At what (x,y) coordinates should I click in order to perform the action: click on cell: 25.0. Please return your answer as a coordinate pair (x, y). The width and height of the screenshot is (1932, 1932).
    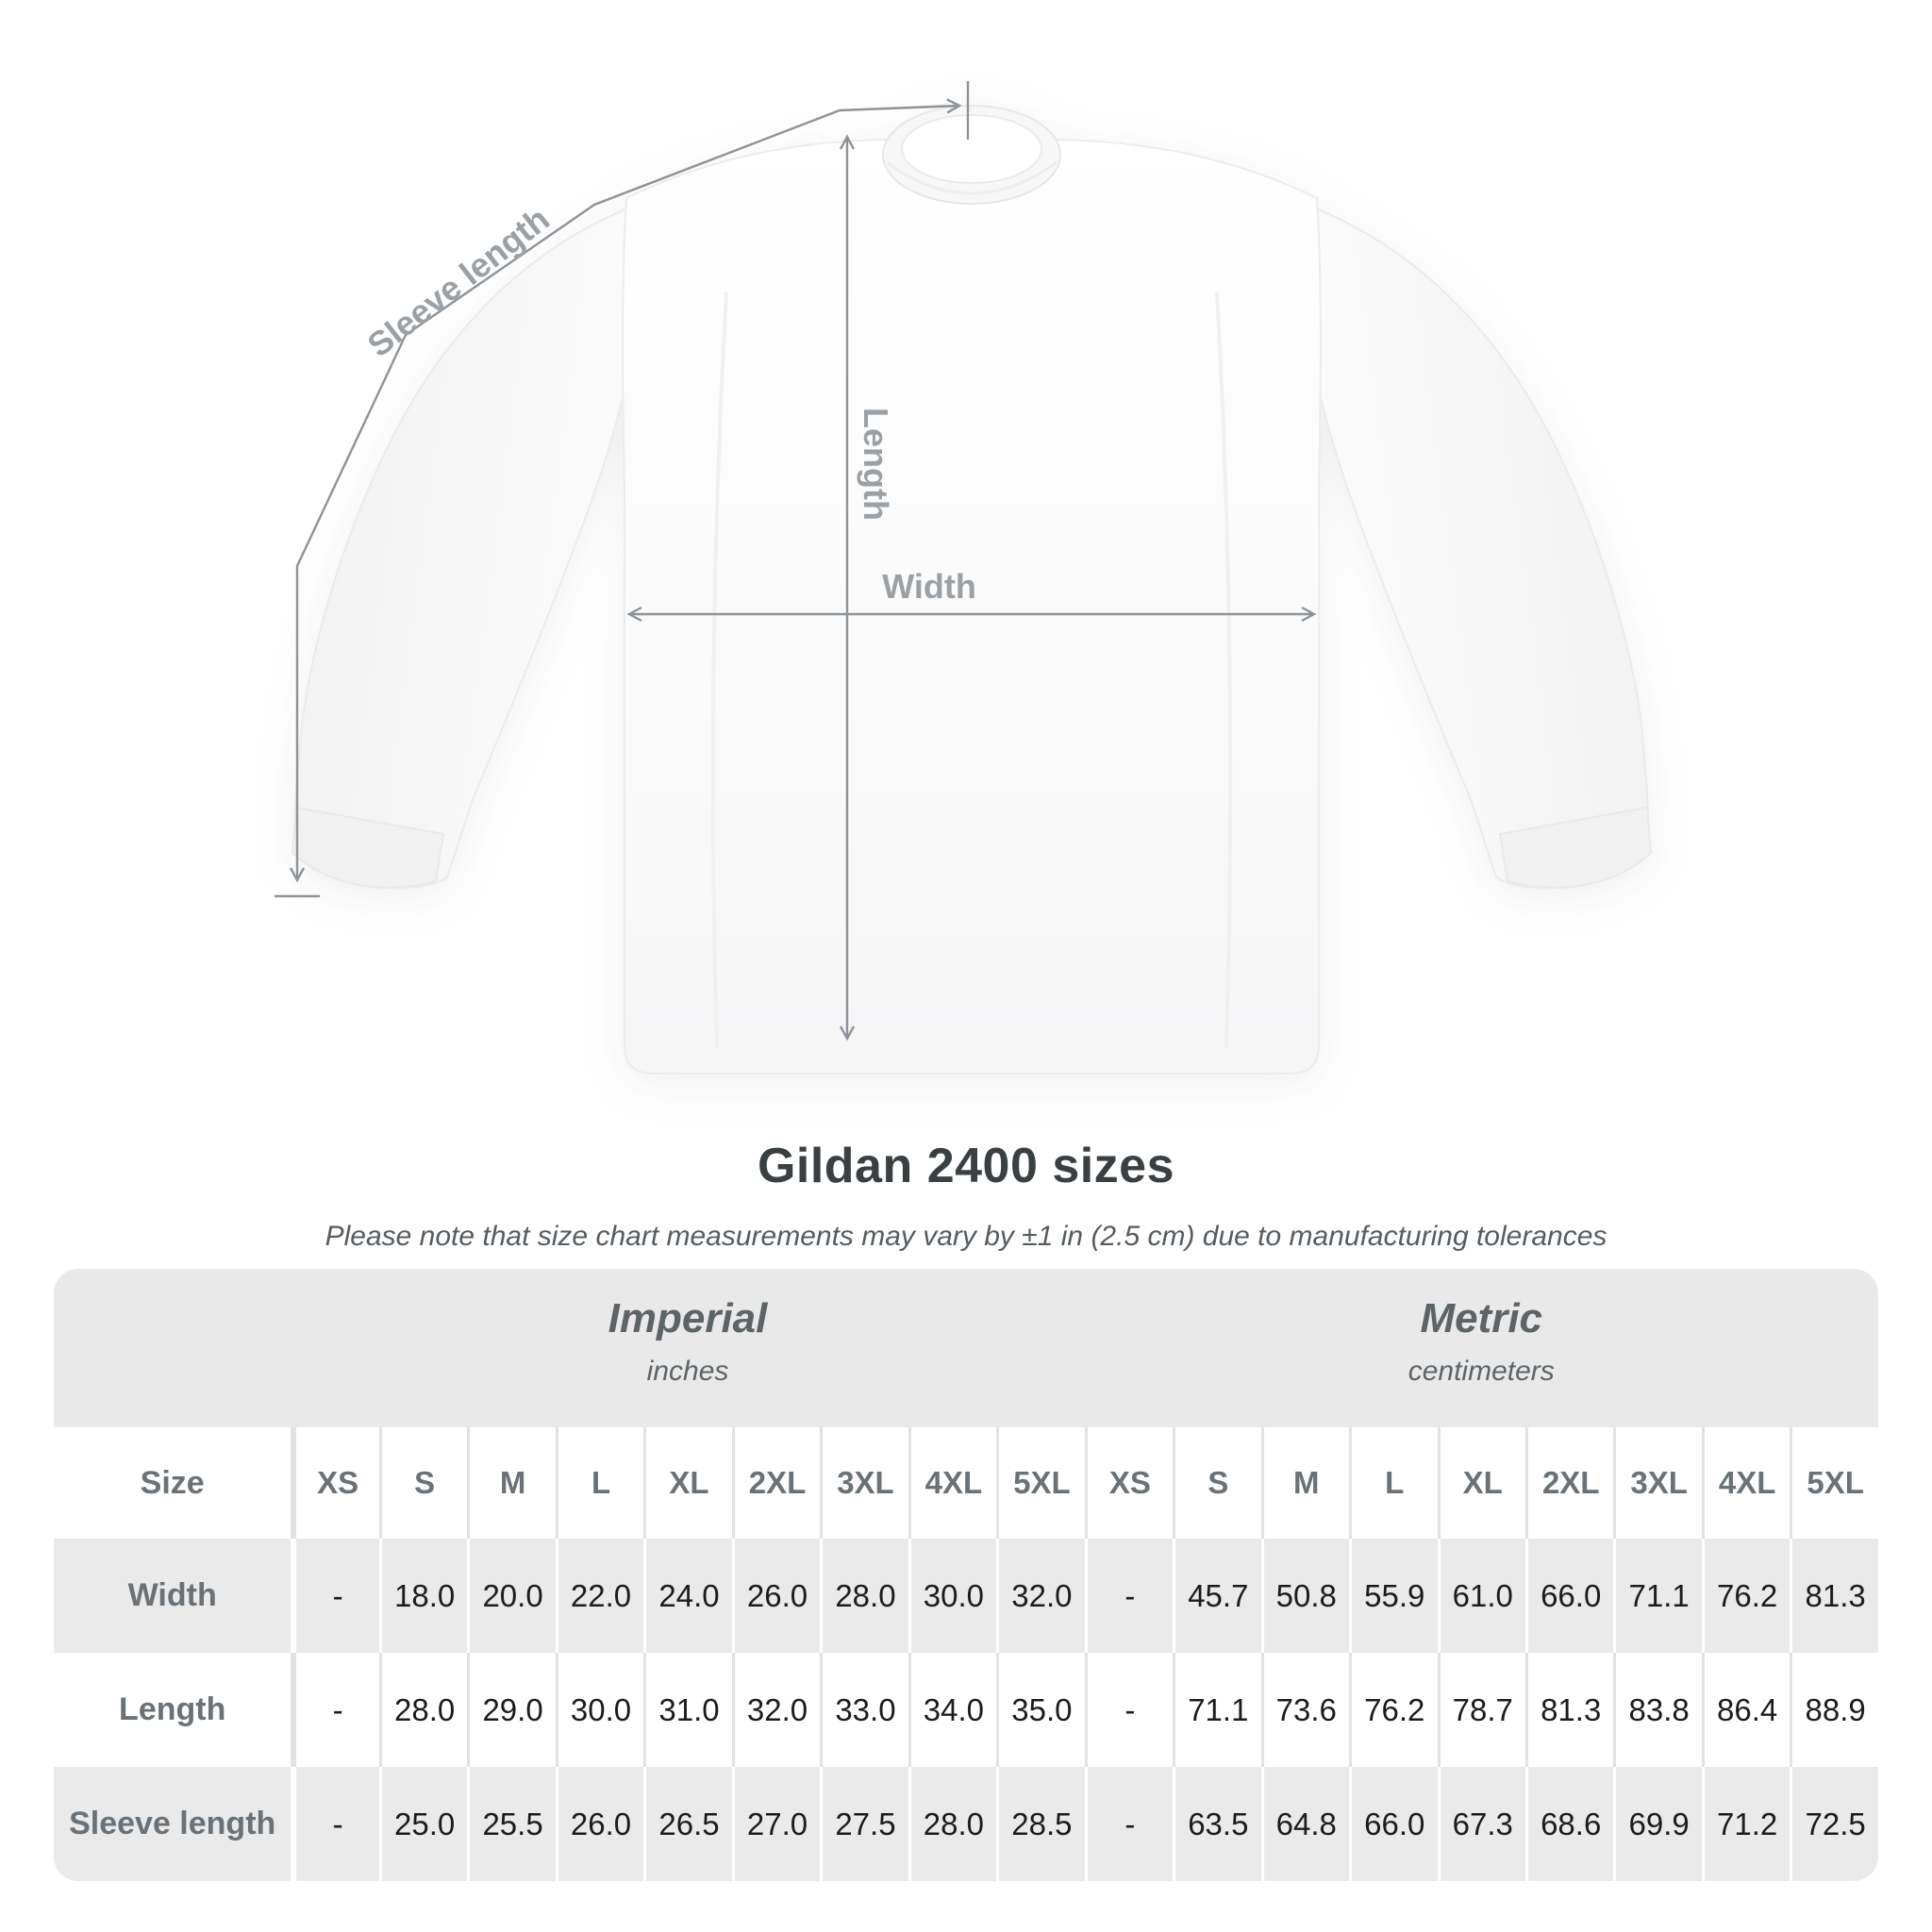
    Looking at the image, I should click on (423, 1824).